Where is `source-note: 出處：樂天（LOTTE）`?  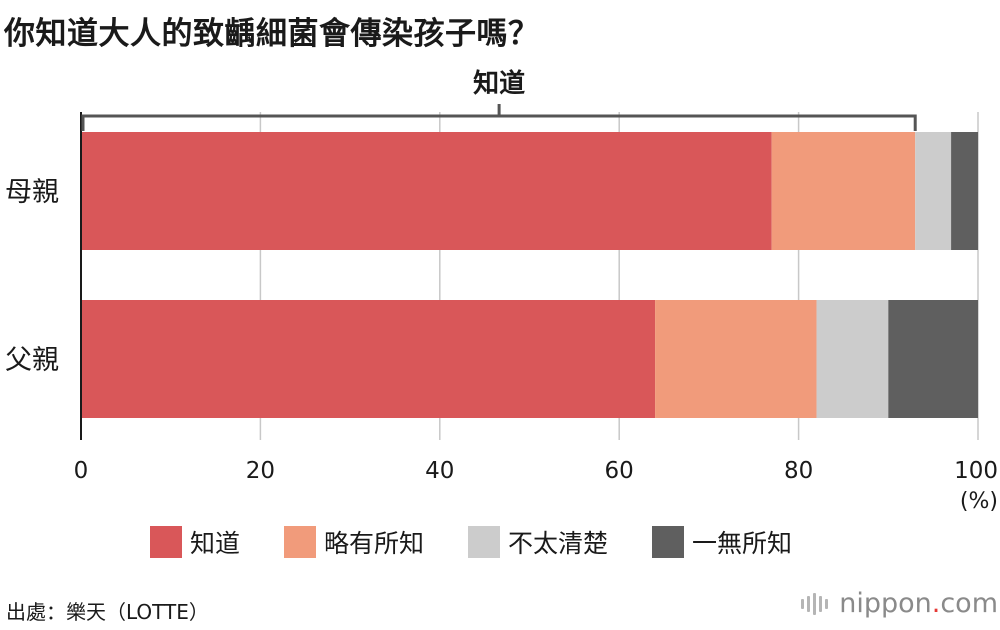
source-note: 出處：樂天（LOTTE） is located at coordinates (107, 612).